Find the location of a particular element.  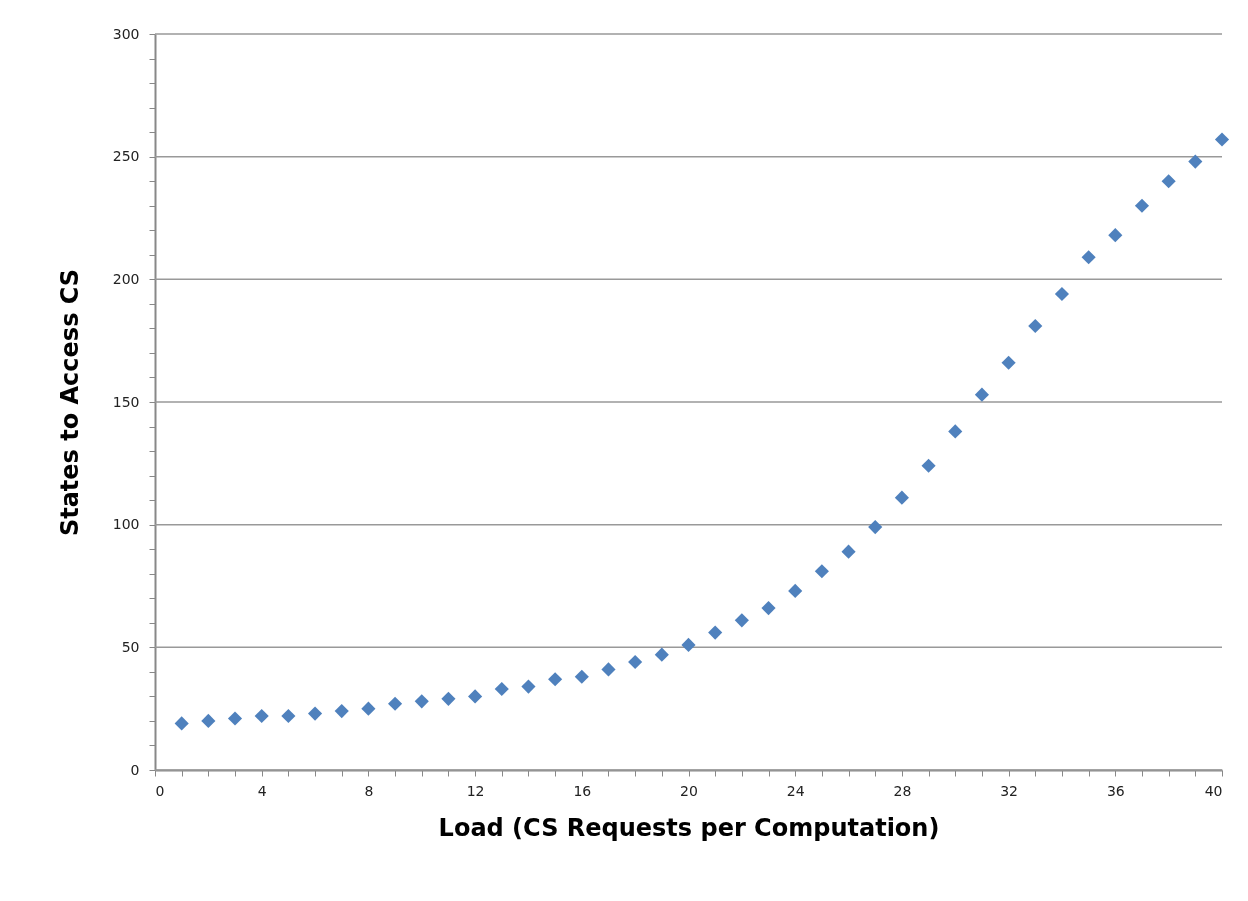

x-tick-label: 8 is located at coordinates (369, 790).